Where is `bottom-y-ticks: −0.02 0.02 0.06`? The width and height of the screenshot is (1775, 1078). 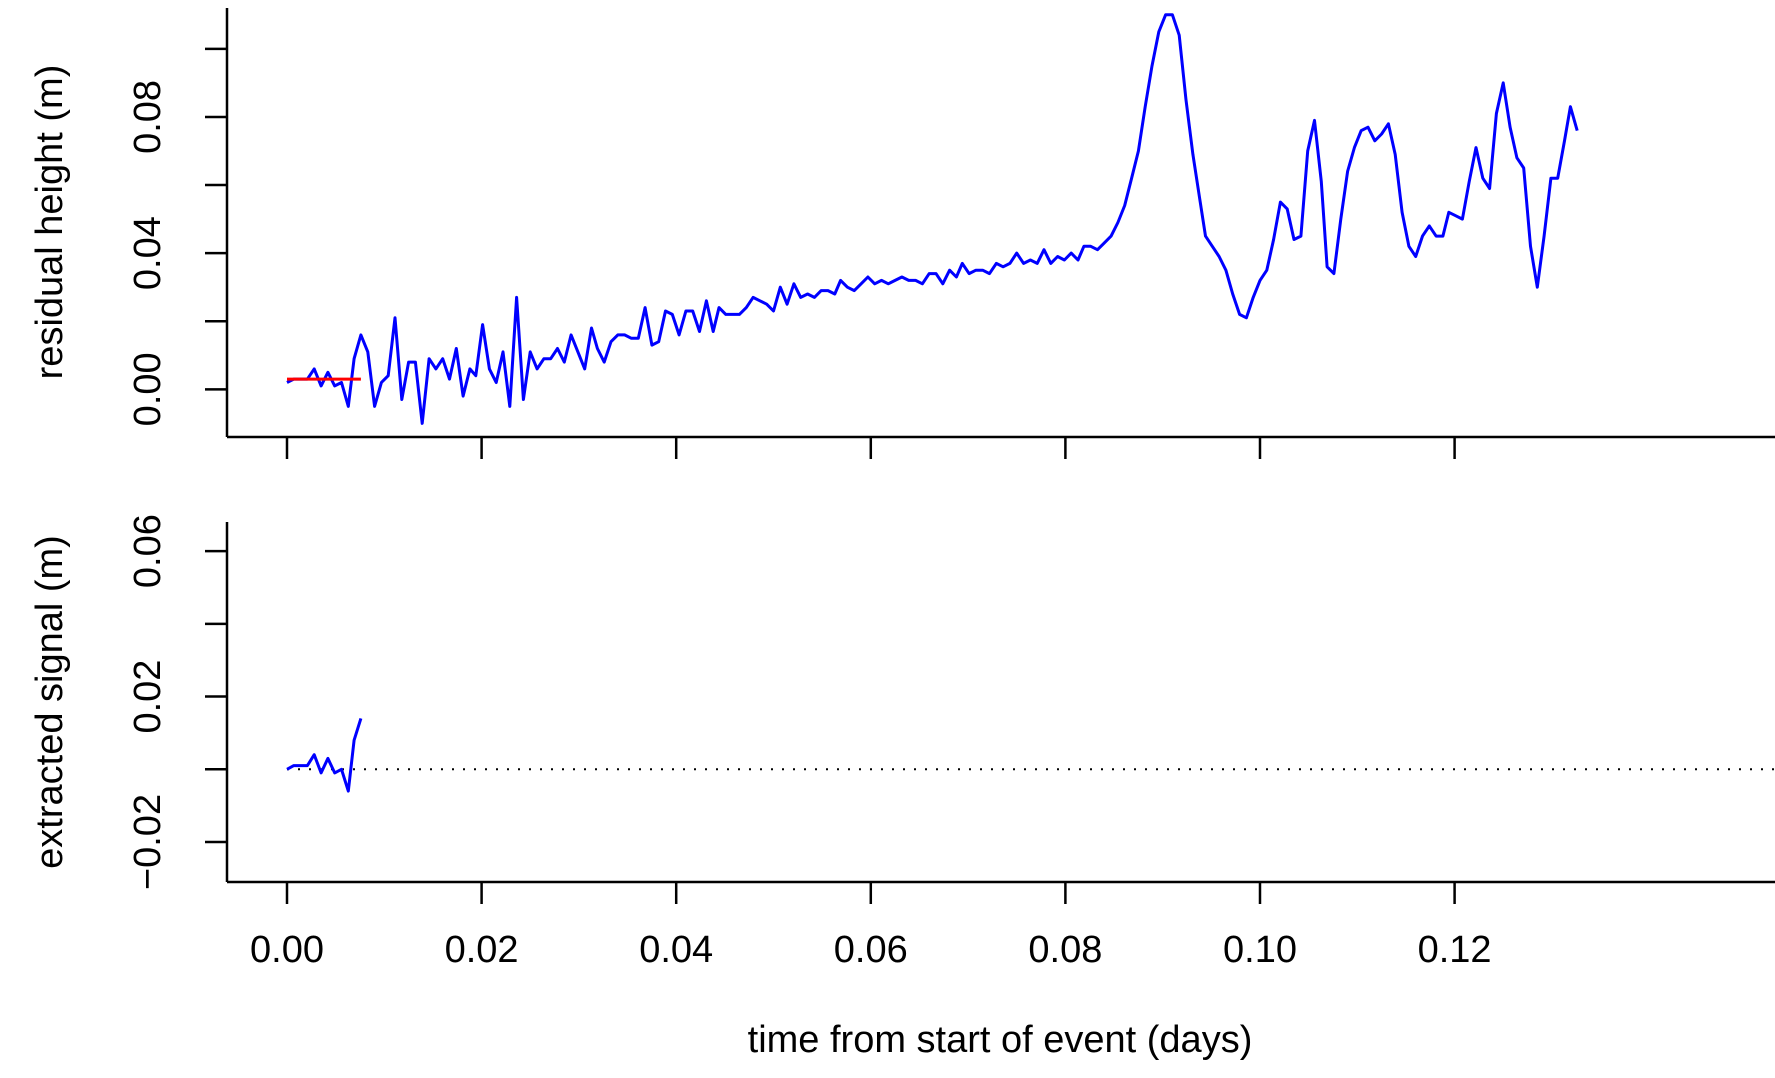 bottom-y-ticks: −0.02 0.02 0.06 is located at coordinates (177, 702).